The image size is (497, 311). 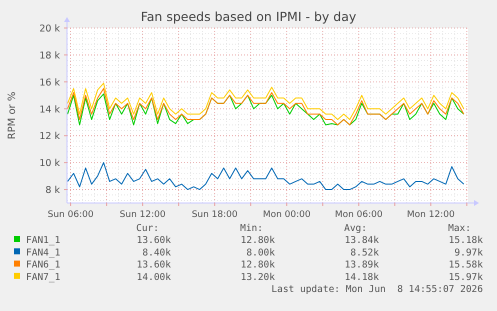 What do you see at coordinates (49, 82) in the screenshot?
I see `y-tick-label: 16 k` at bounding box center [49, 82].